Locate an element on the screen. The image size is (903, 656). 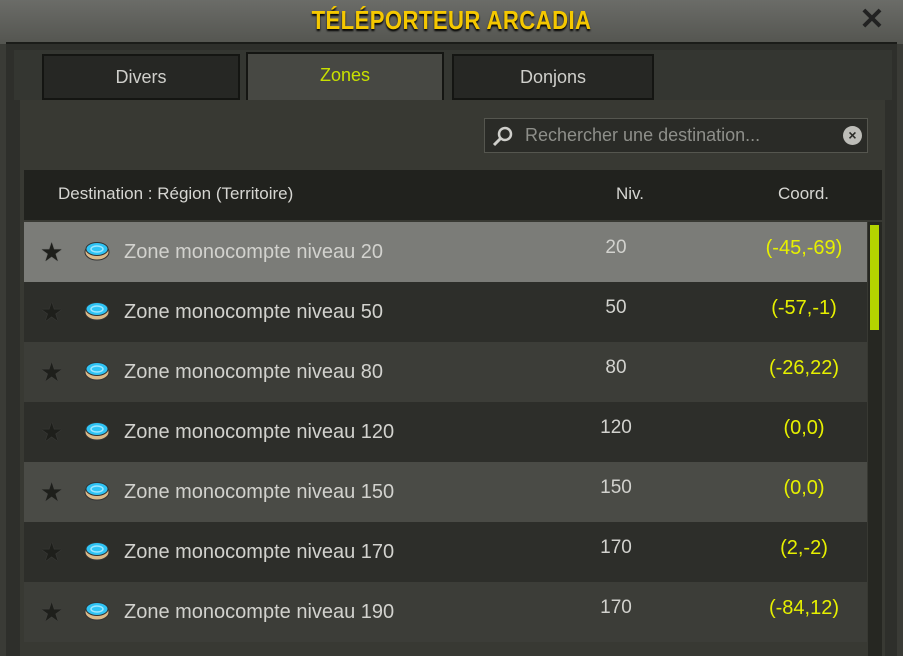
close-icon: ✕ is located at coordinates (872, 19).